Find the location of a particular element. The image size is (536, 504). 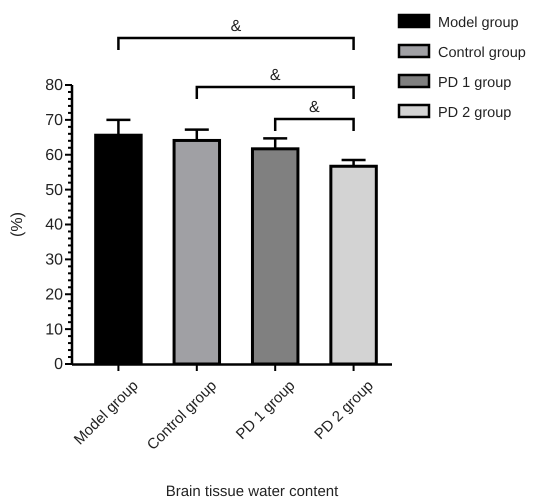

y-tick-label: 50 is located at coordinates (54, 190).